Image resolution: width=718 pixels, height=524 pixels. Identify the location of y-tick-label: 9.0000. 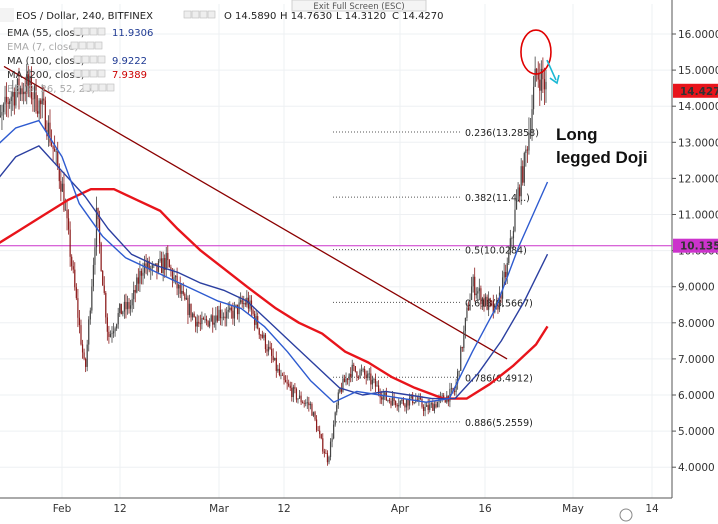
(696, 288).